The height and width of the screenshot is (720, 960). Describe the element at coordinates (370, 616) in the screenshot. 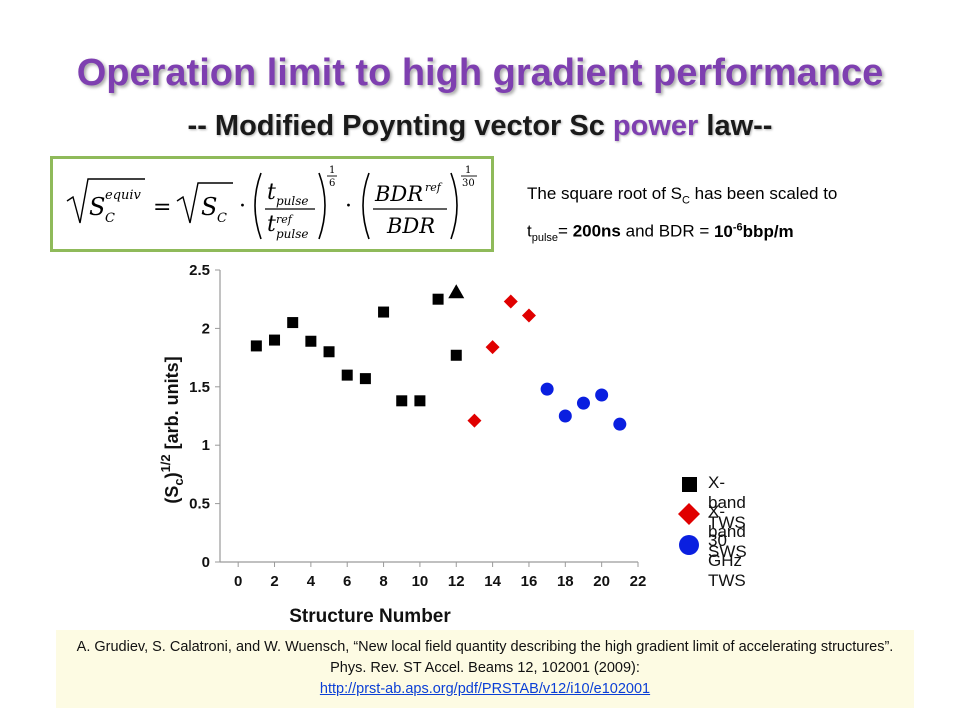

I see `x-axis-label: Structure Number` at that location.